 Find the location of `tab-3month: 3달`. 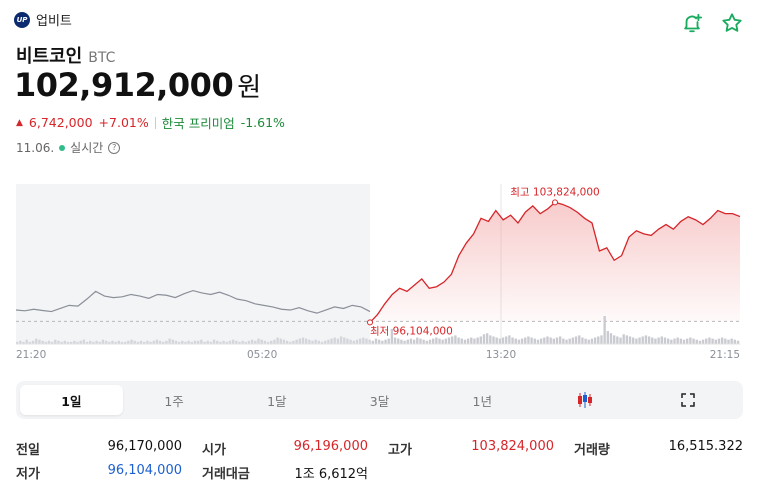

tab-3month: 3달 is located at coordinates (379, 401).